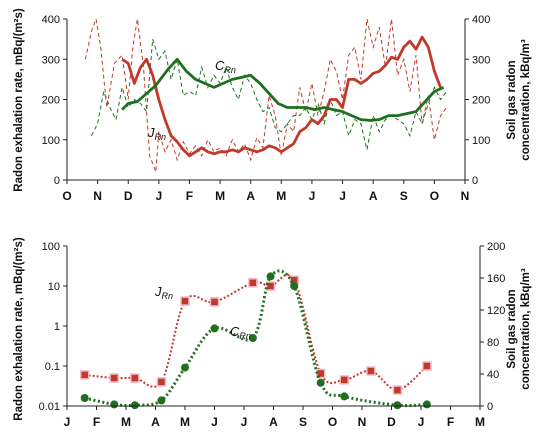 The image size is (550, 439). Describe the element at coordinates (57, 327) in the screenshot. I see `y-left-tick-label: 1` at that location.